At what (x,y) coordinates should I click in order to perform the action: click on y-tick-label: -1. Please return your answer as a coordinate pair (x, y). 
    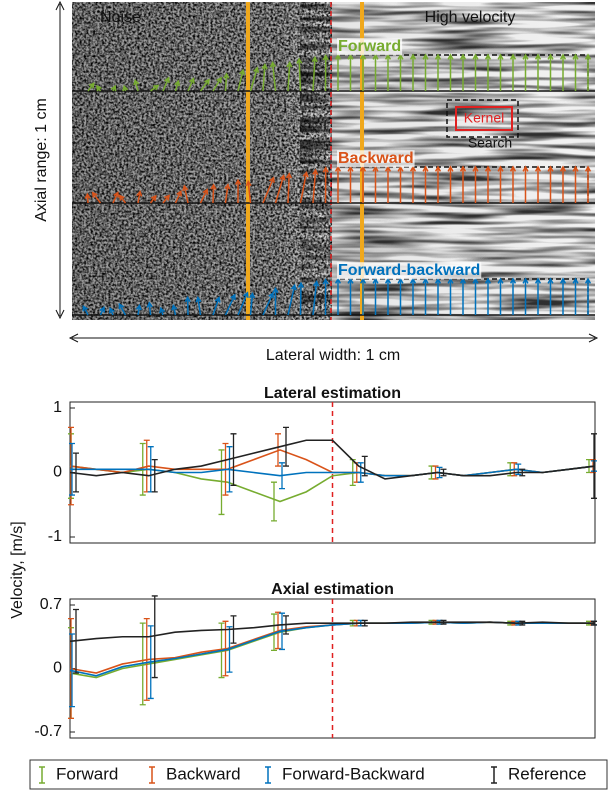
    Looking at the image, I should click on (55, 536).